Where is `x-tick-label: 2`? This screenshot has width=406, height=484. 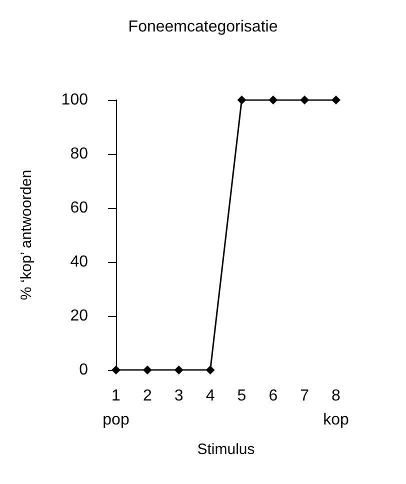
x-tick-label: 2 is located at coordinates (147, 396).